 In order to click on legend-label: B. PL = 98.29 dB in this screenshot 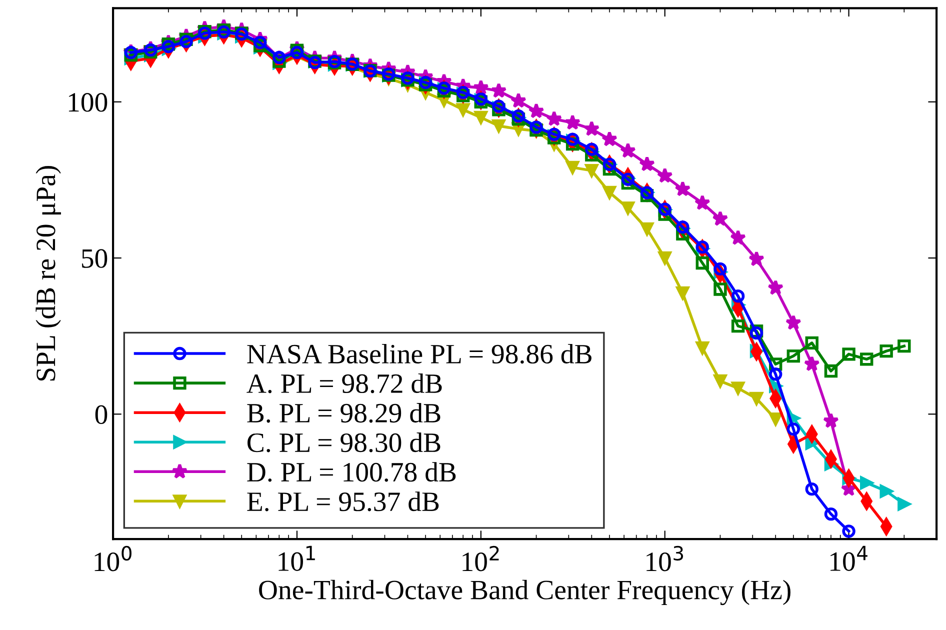, I will do `click(343, 413)`.